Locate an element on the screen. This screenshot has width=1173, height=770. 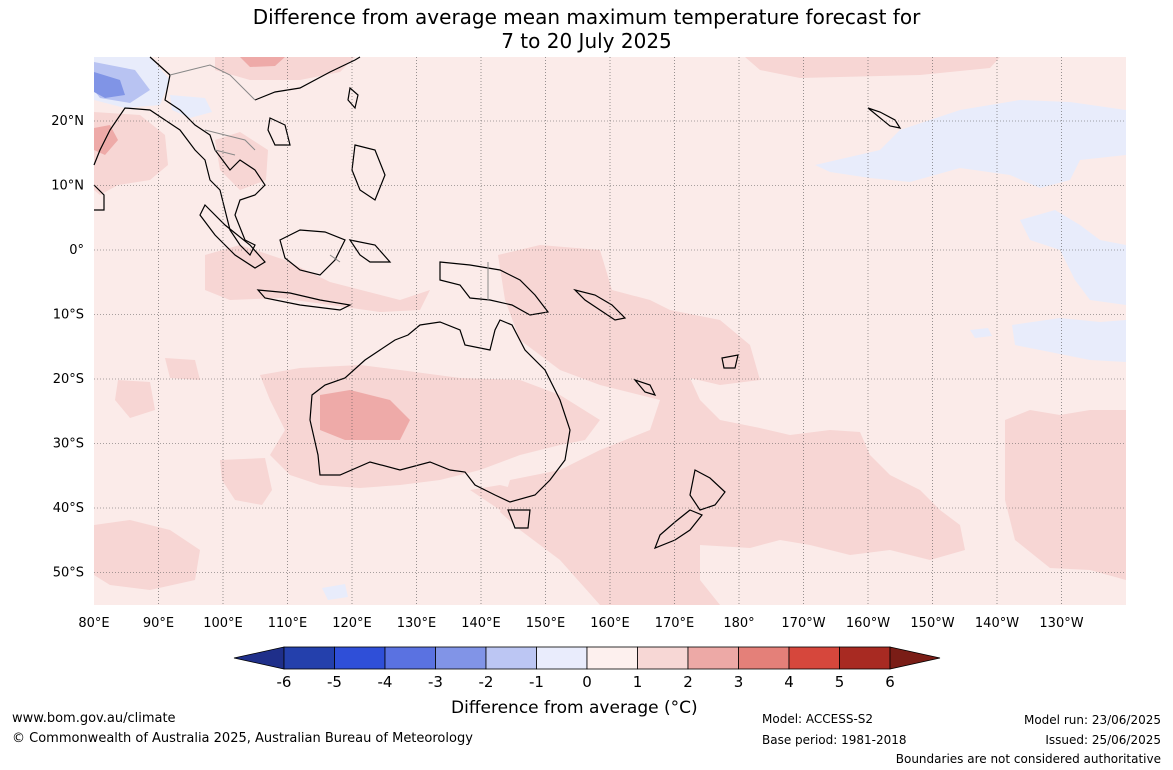
lon-tick-label: 80°E is located at coordinates (93, 623).